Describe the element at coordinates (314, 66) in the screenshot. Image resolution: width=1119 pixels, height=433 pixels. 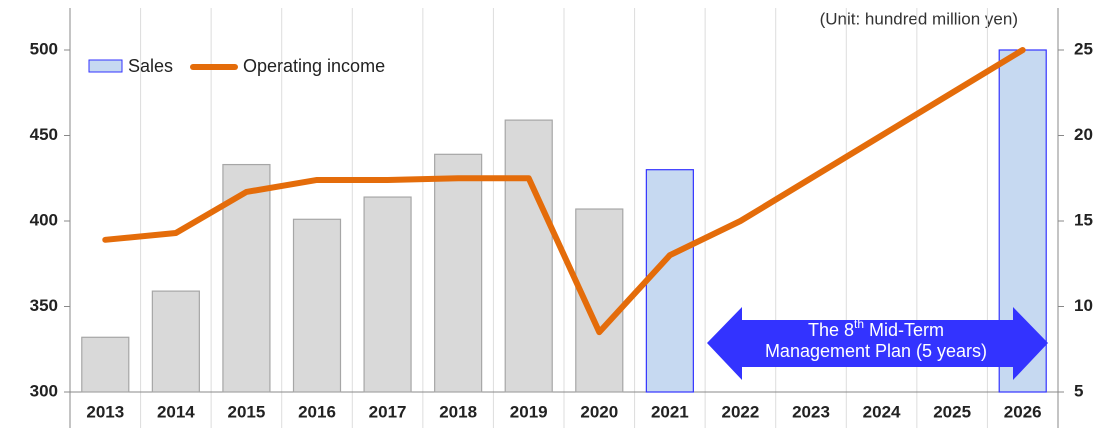
I see `legend-label: Operating income` at that location.